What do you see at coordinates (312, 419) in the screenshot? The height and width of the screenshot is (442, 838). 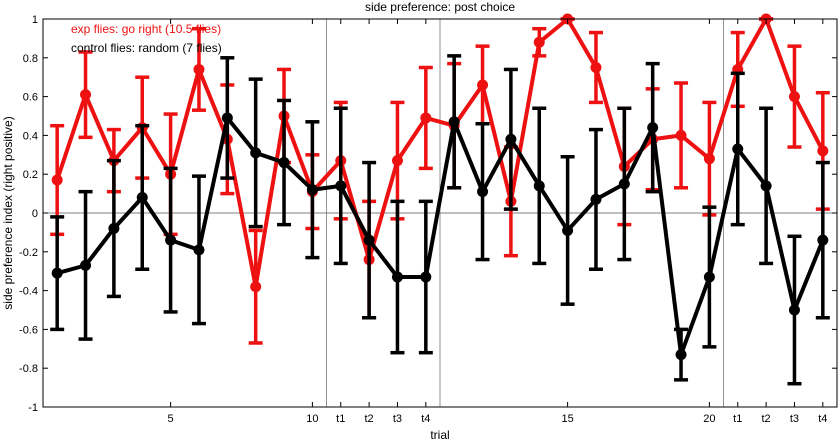 I see `x-tick-label: 10` at bounding box center [312, 419].